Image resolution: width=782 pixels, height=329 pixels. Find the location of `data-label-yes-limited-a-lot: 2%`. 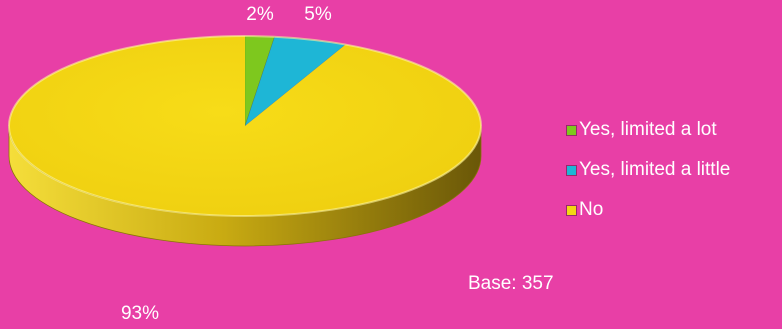

data-label-yes-limited-a-lot: 2% is located at coordinates (260, 14).